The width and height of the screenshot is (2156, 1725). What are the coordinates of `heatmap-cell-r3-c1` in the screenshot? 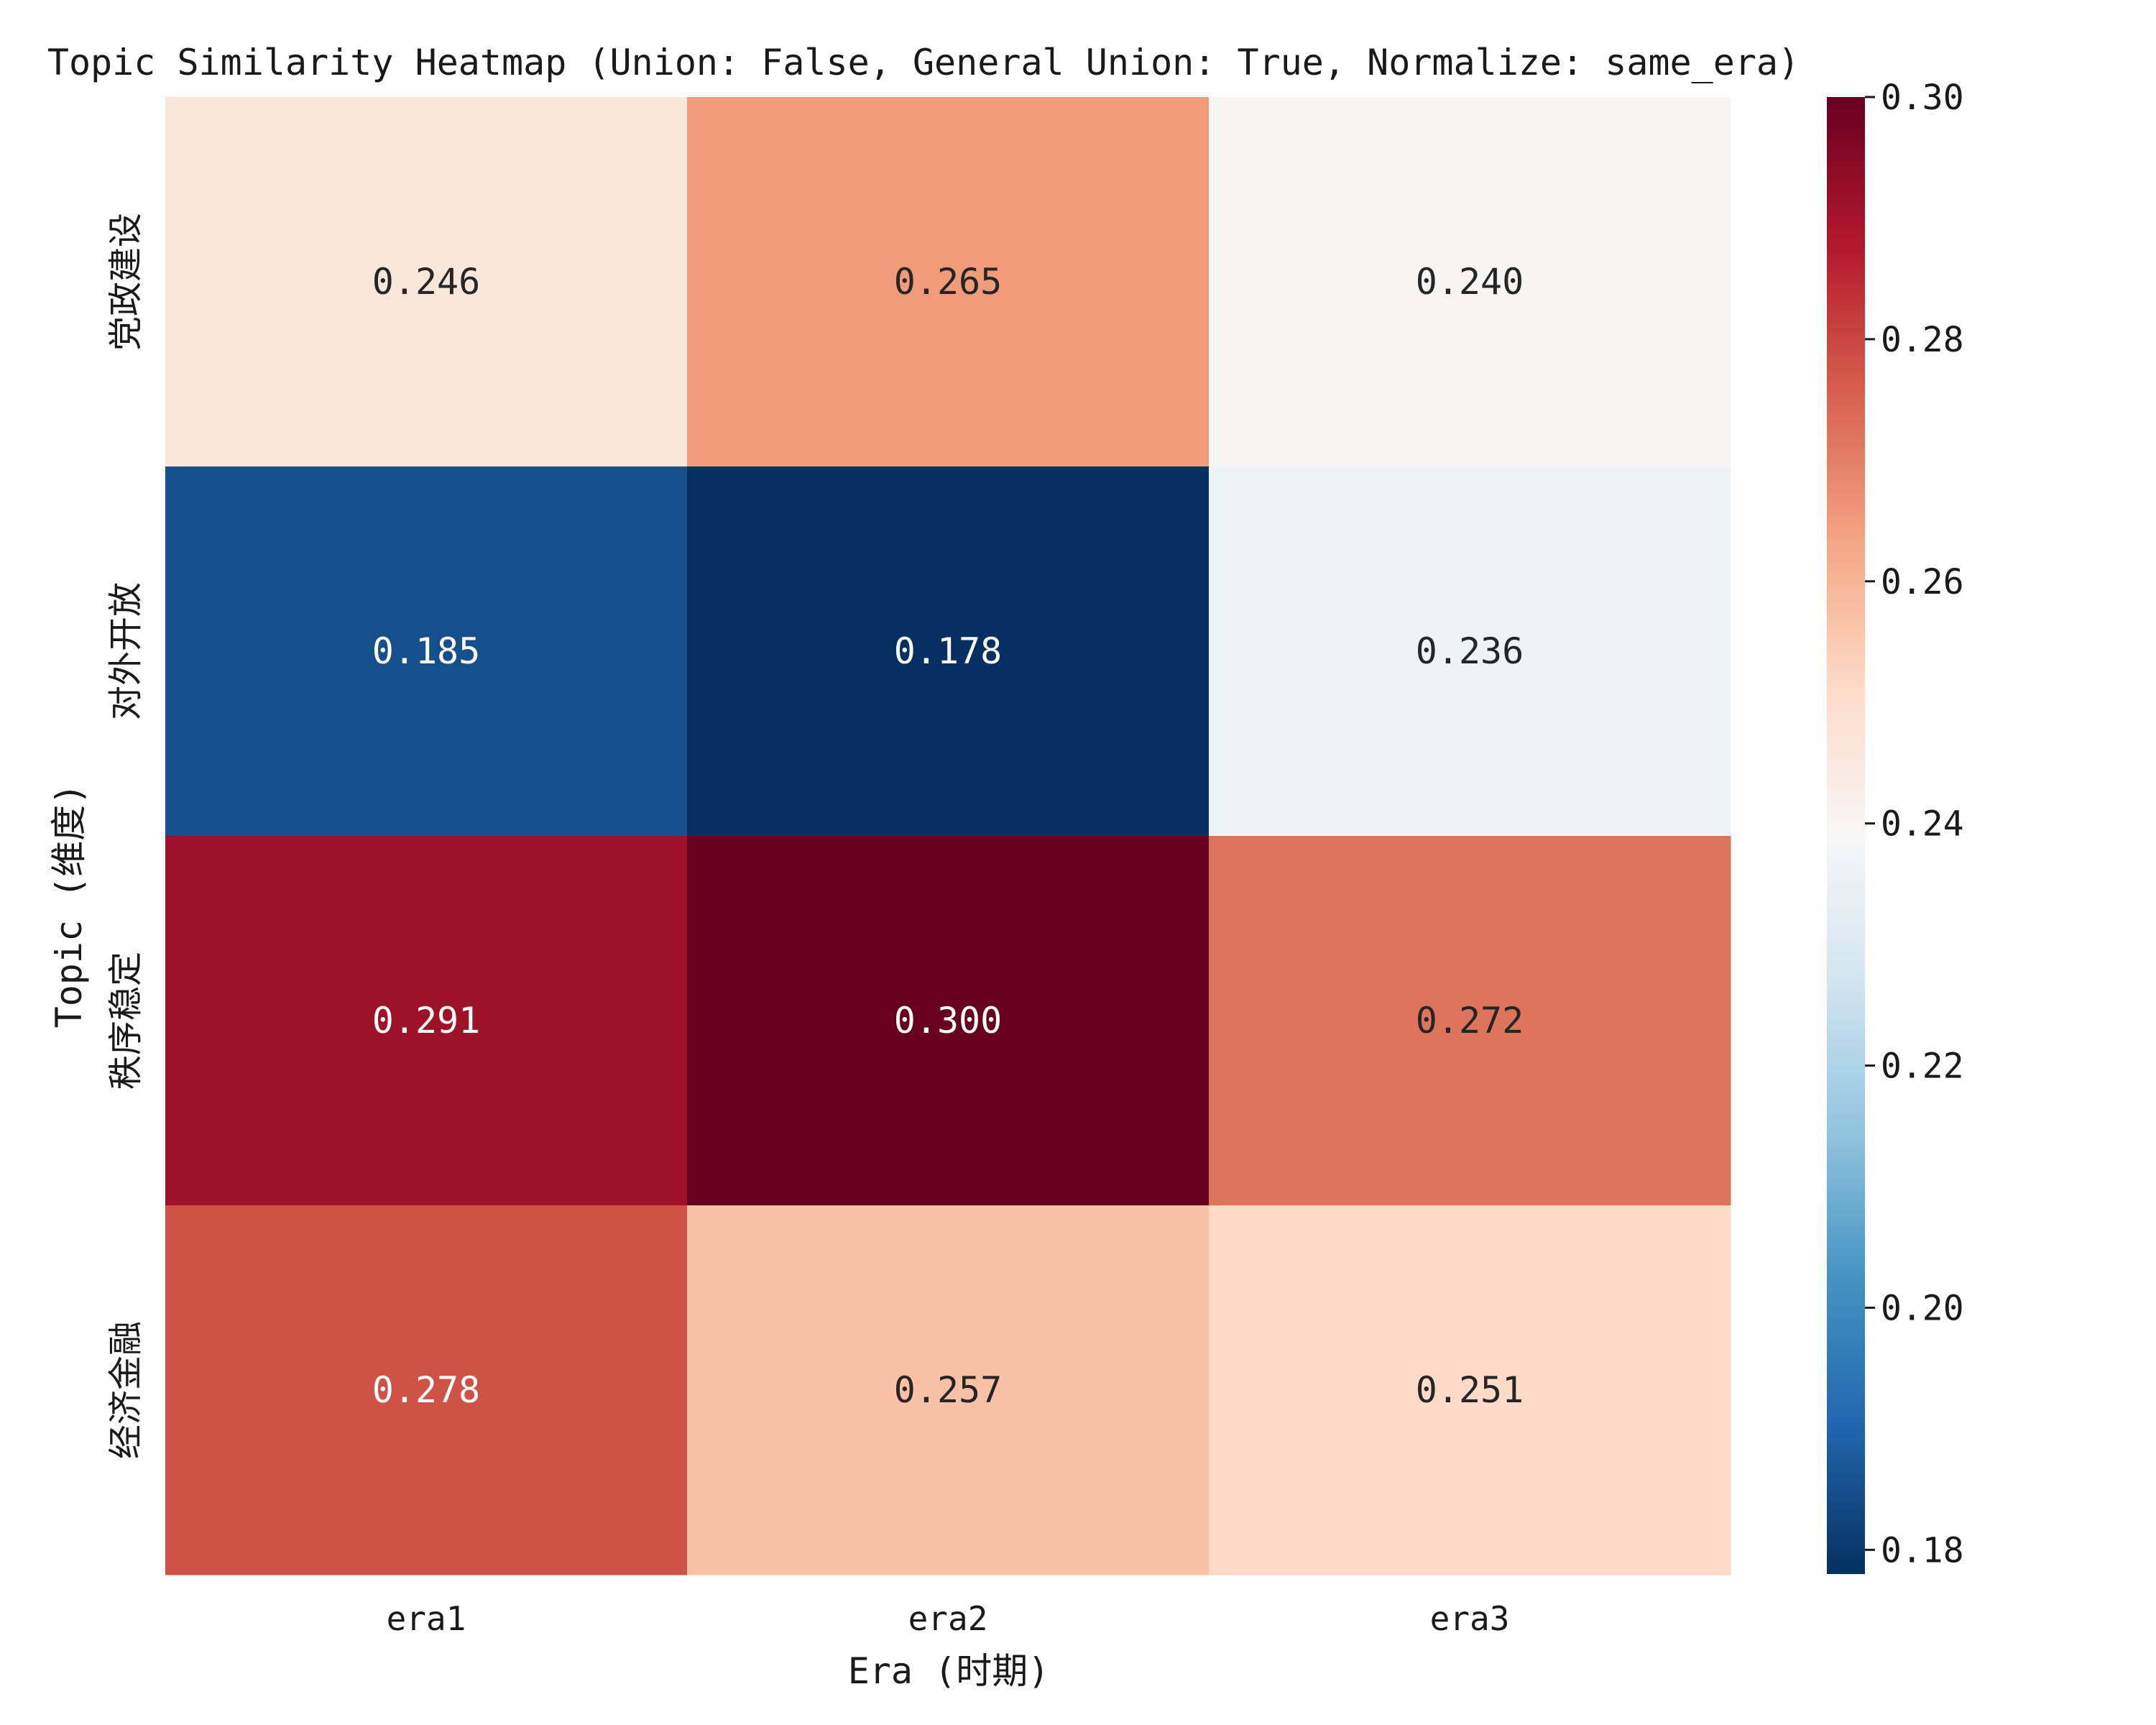 It's located at (948, 1390).